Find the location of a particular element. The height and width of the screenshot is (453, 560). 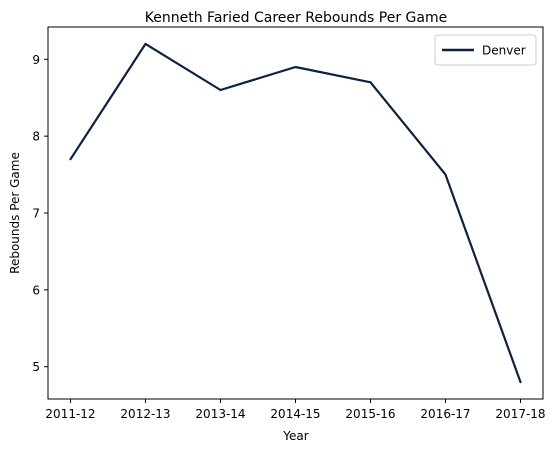

y-tick-label: 8 is located at coordinates (36, 137).